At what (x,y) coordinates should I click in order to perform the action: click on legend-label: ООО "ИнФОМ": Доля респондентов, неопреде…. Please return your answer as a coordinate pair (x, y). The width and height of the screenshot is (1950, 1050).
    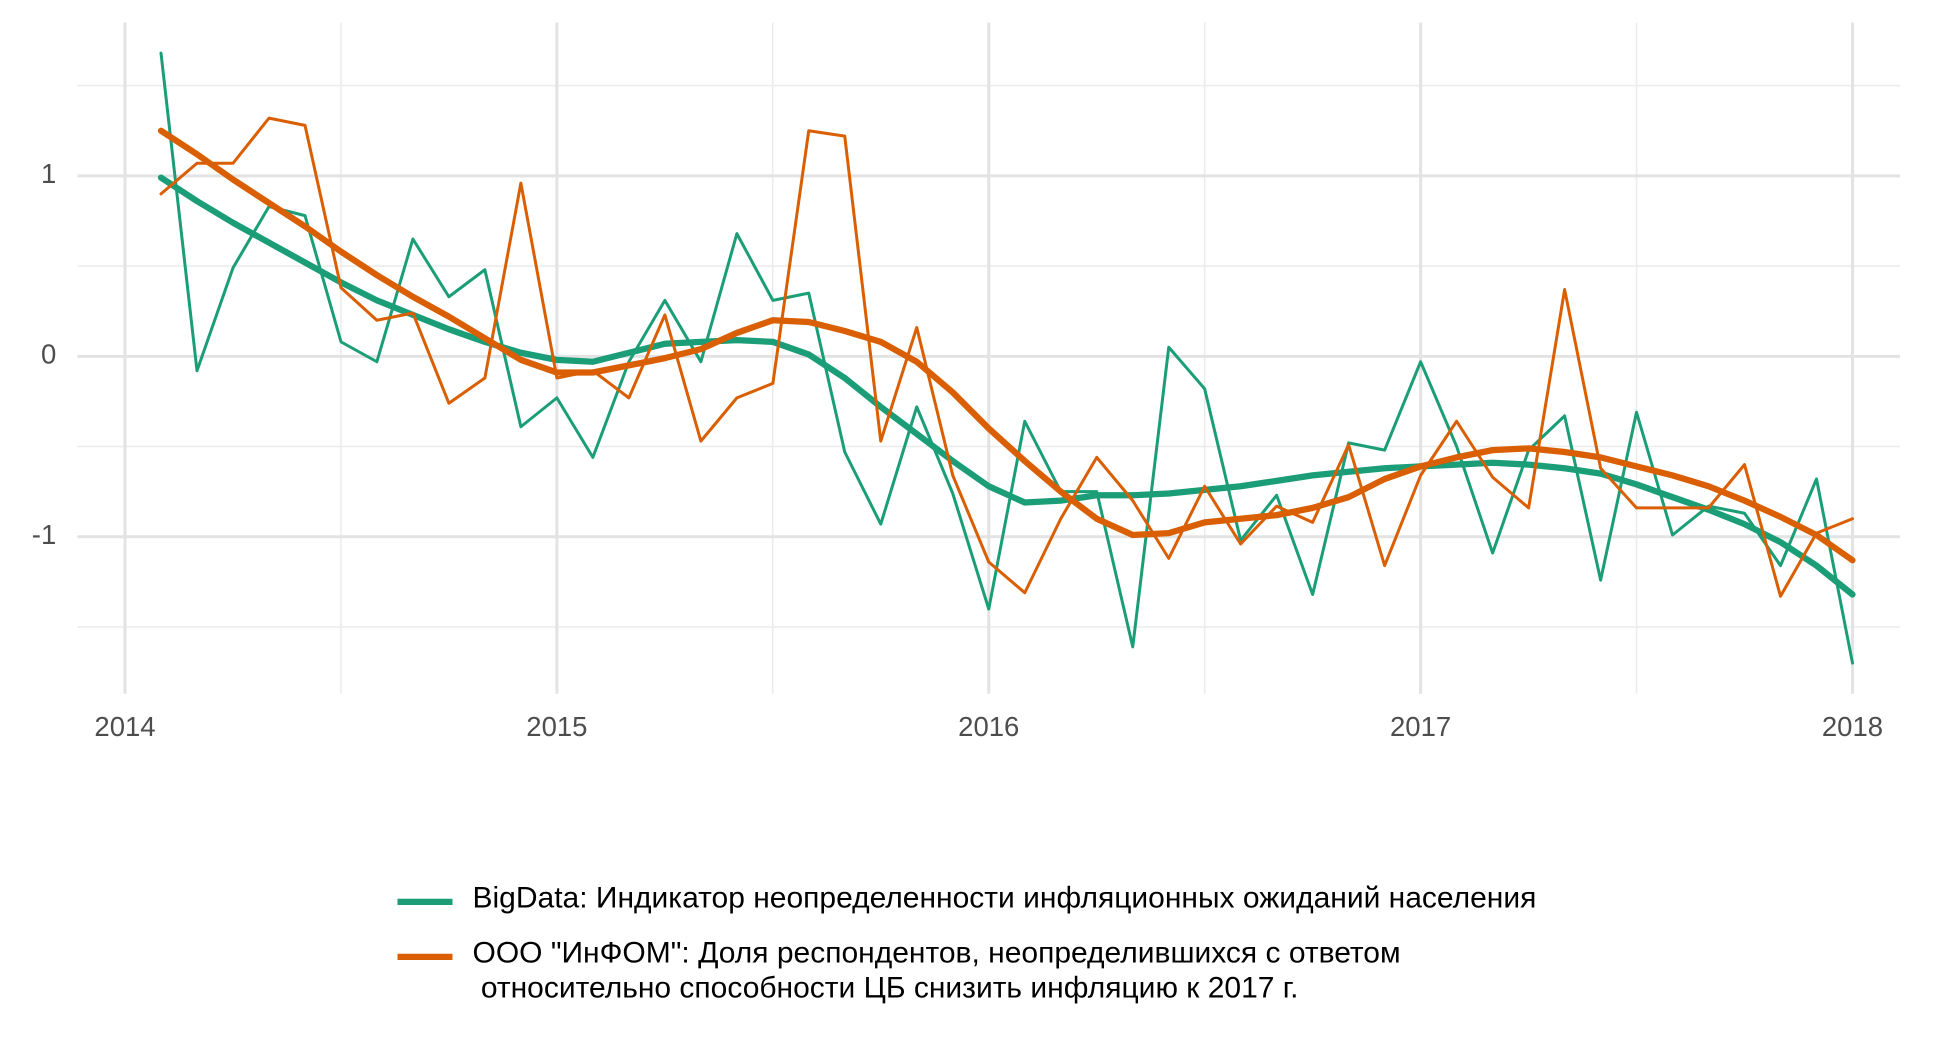
    Looking at the image, I should click on (936, 970).